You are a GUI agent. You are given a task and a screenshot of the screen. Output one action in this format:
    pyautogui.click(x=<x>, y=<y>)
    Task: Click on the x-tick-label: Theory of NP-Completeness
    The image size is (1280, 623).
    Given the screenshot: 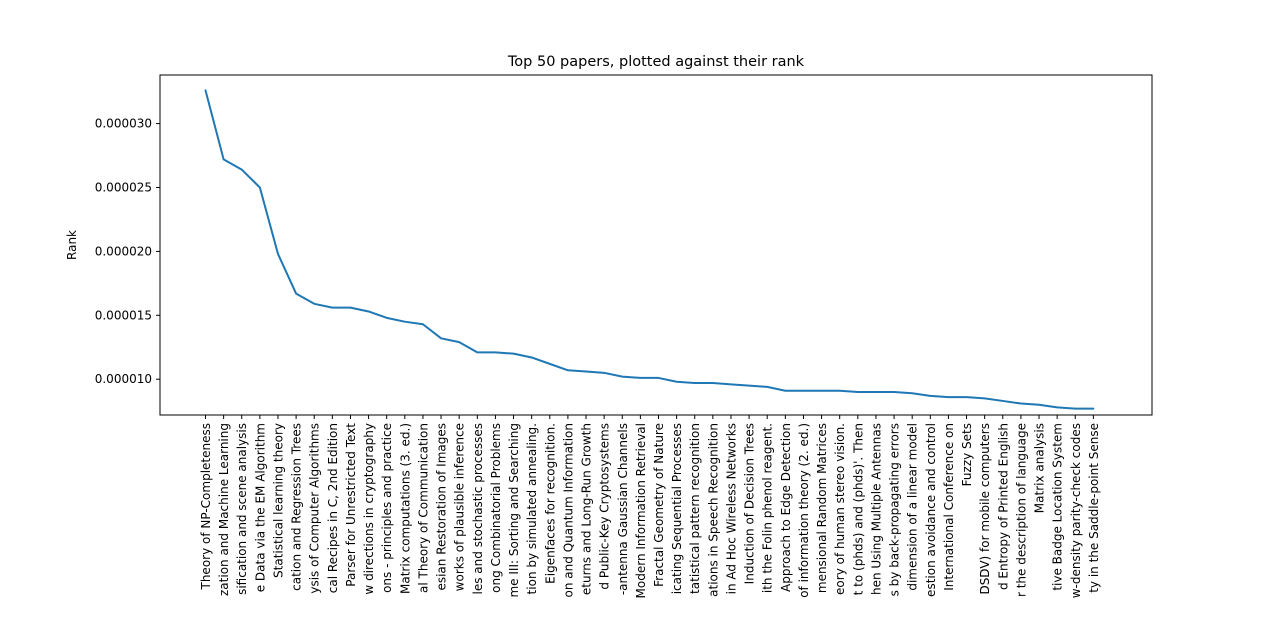 What is the action you would take?
    pyautogui.click(x=206, y=507)
    